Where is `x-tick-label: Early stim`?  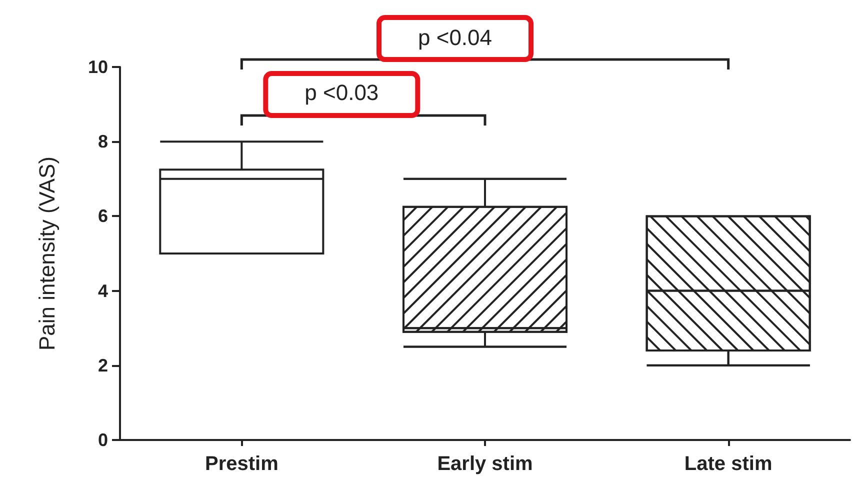 x-tick-label: Early stim is located at coordinates (485, 464).